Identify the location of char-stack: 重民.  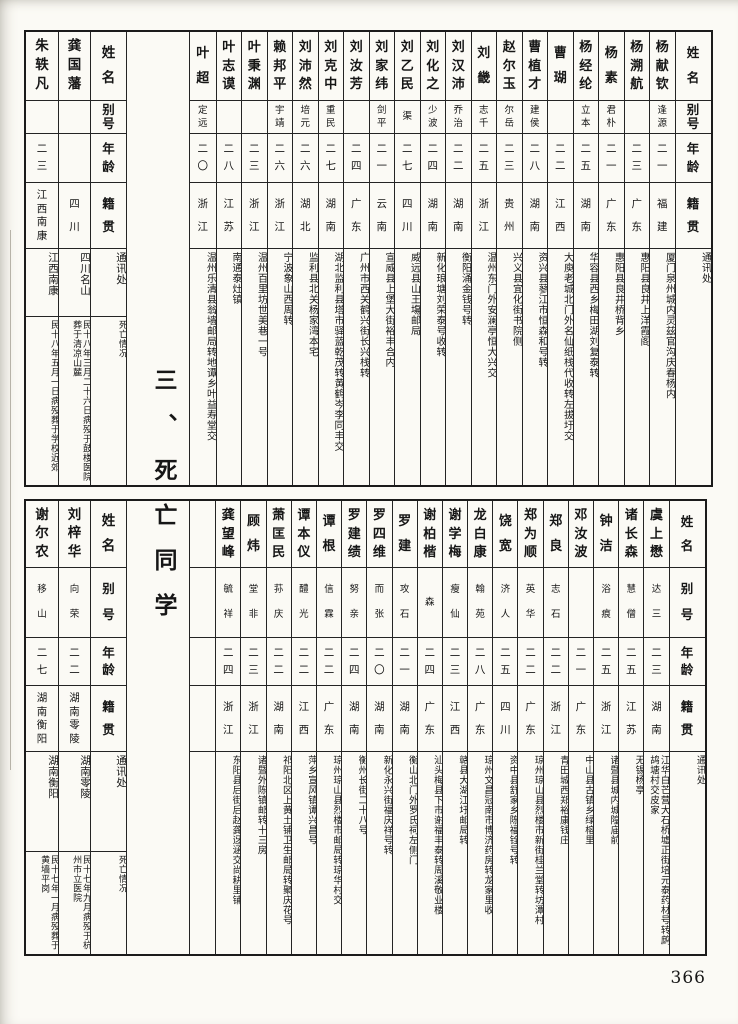
(330, 117).